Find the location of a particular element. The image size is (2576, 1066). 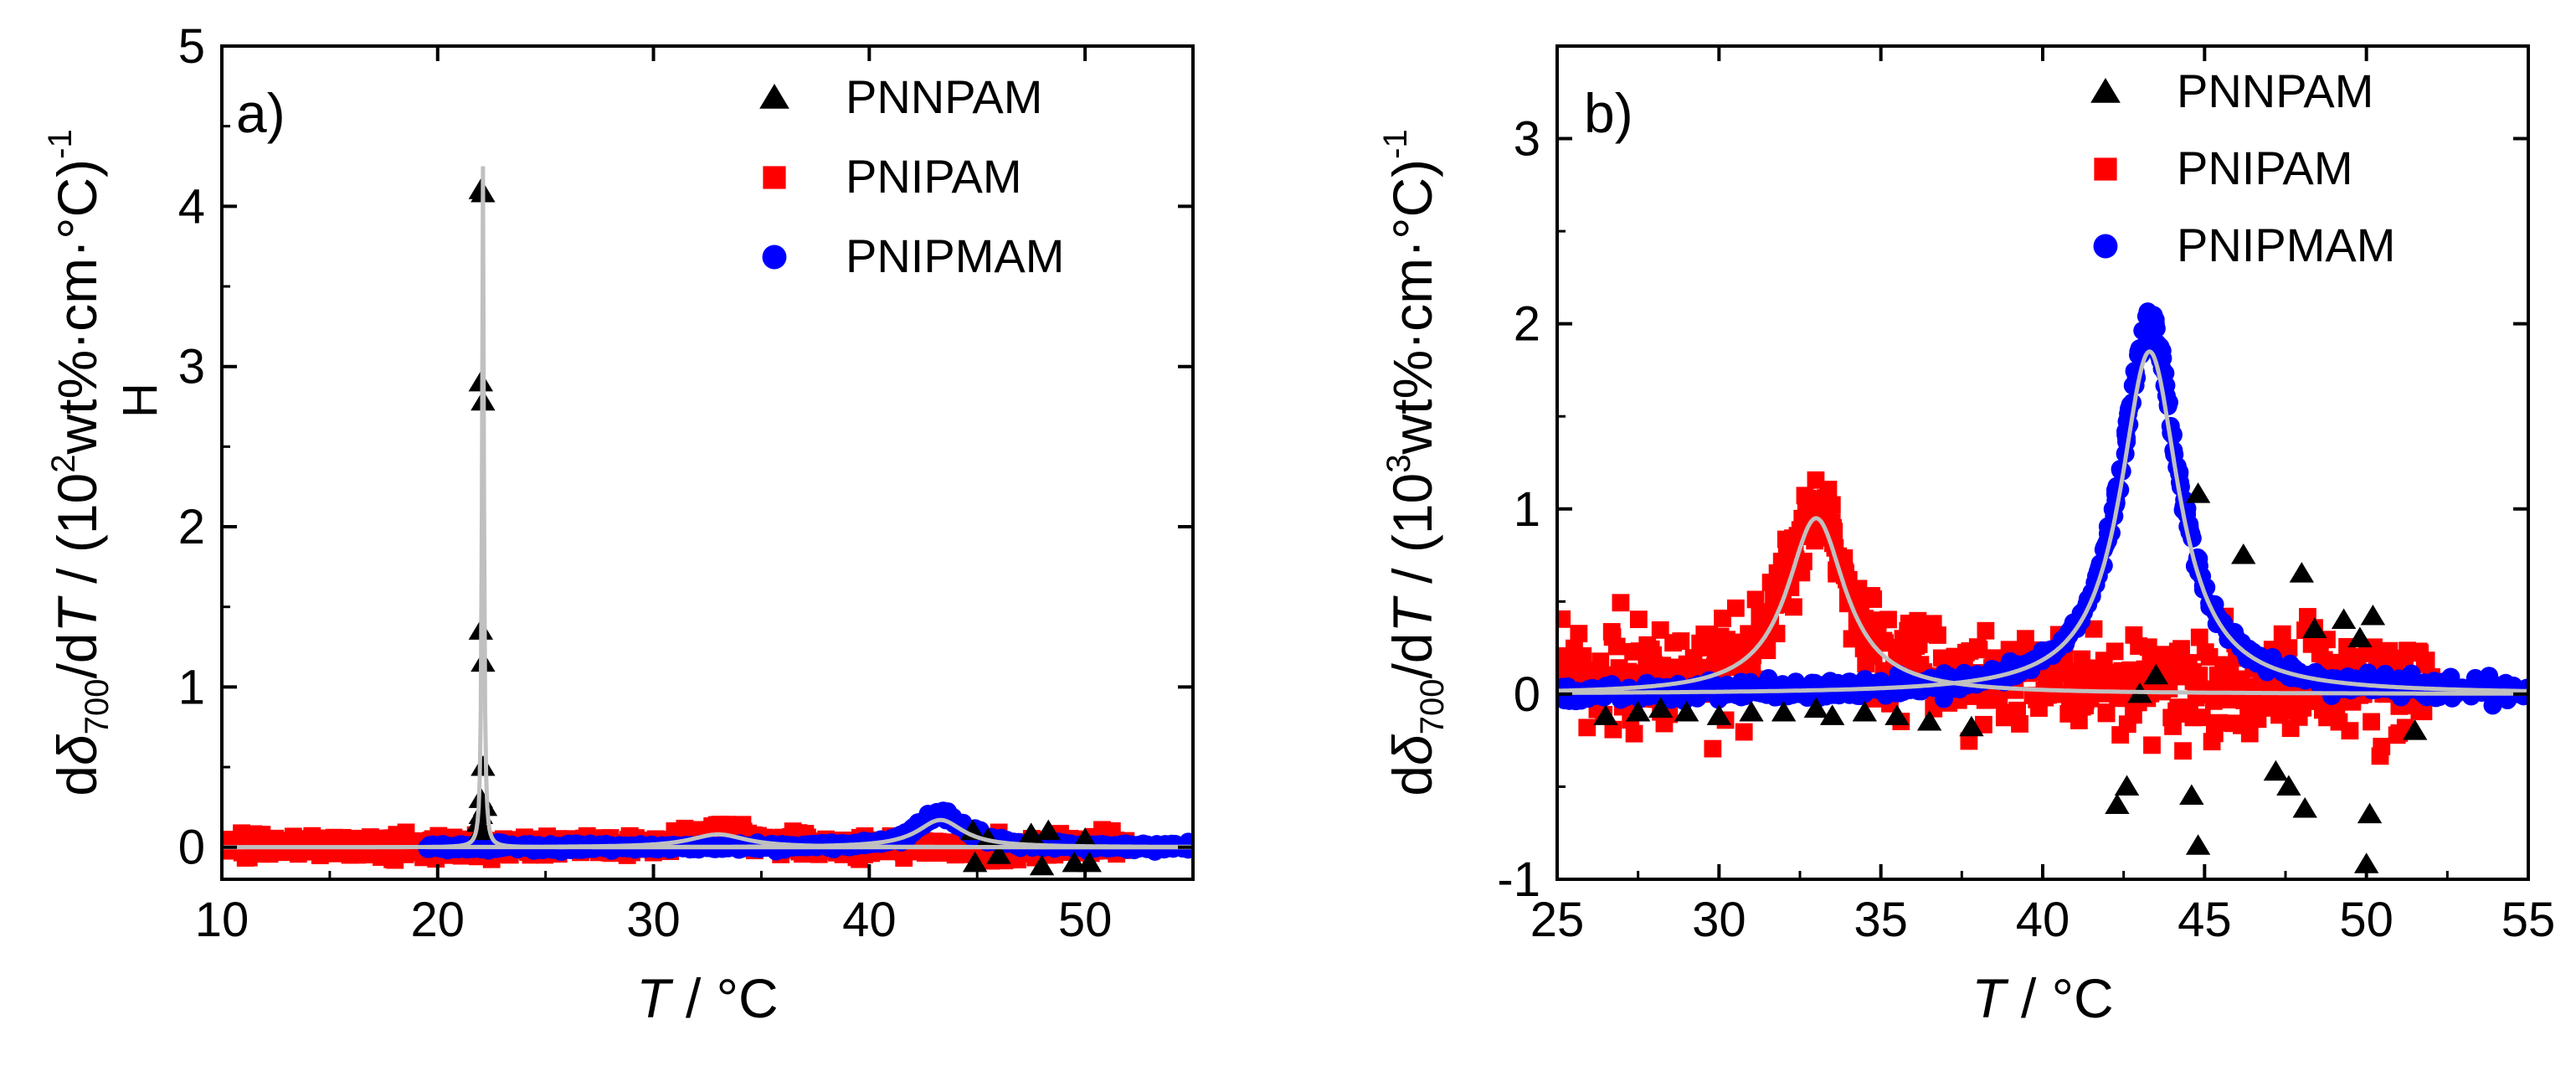

x-axis-title: T / °C is located at coordinates (2043, 998).